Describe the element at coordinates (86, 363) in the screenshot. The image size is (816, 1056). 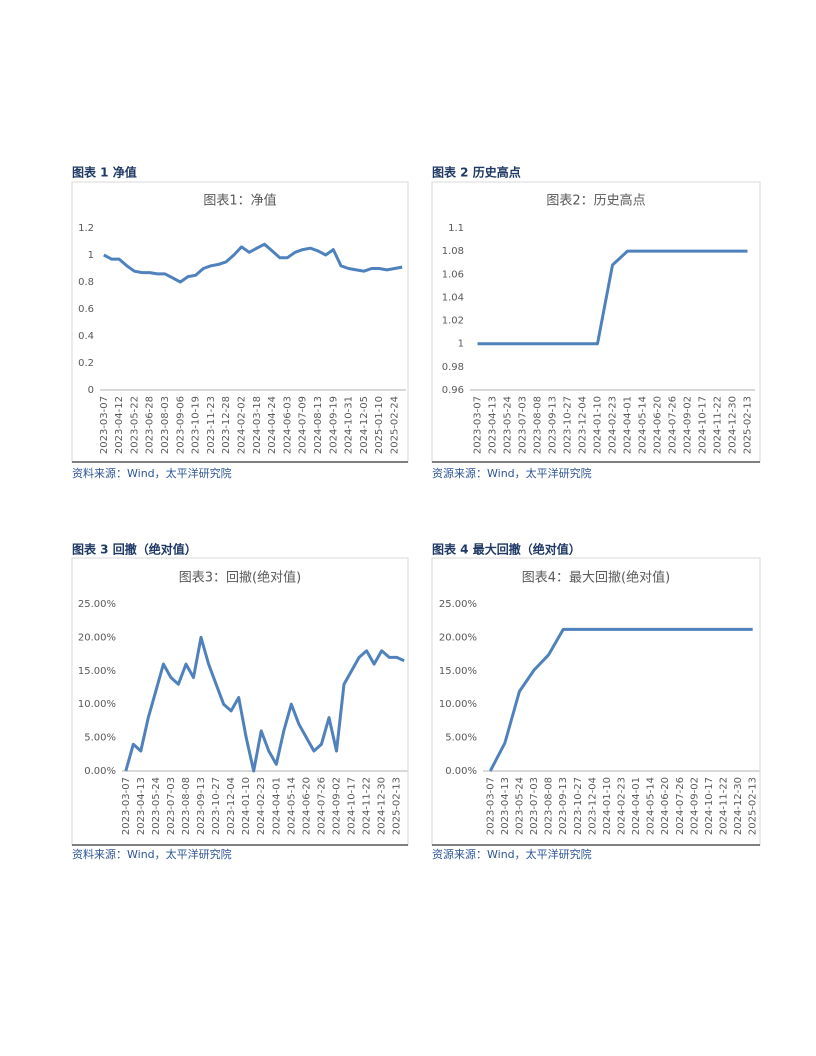
I see `y-tick-label: 0.2` at that location.